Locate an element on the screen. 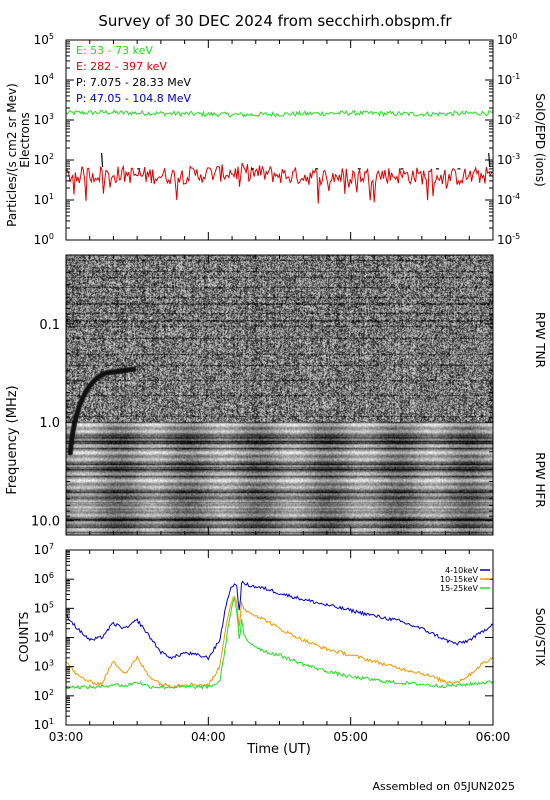 Image resolution: width=550 pixels, height=800 pixels. stix-series-1-line is located at coordinates (279, 641).